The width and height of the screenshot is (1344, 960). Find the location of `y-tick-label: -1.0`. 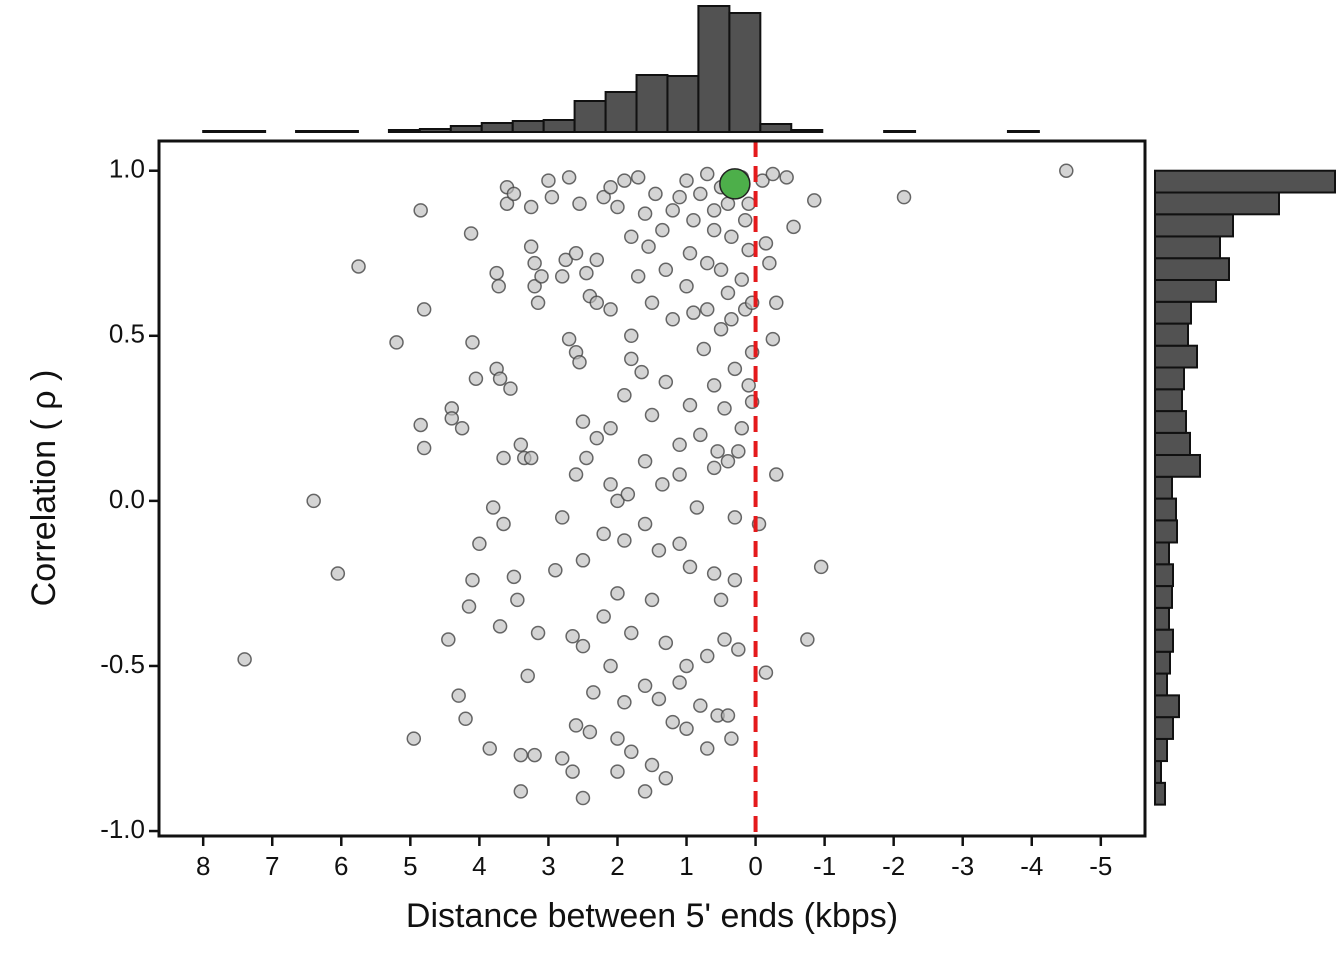

y-tick-label: -1.0 is located at coordinates (122, 829).